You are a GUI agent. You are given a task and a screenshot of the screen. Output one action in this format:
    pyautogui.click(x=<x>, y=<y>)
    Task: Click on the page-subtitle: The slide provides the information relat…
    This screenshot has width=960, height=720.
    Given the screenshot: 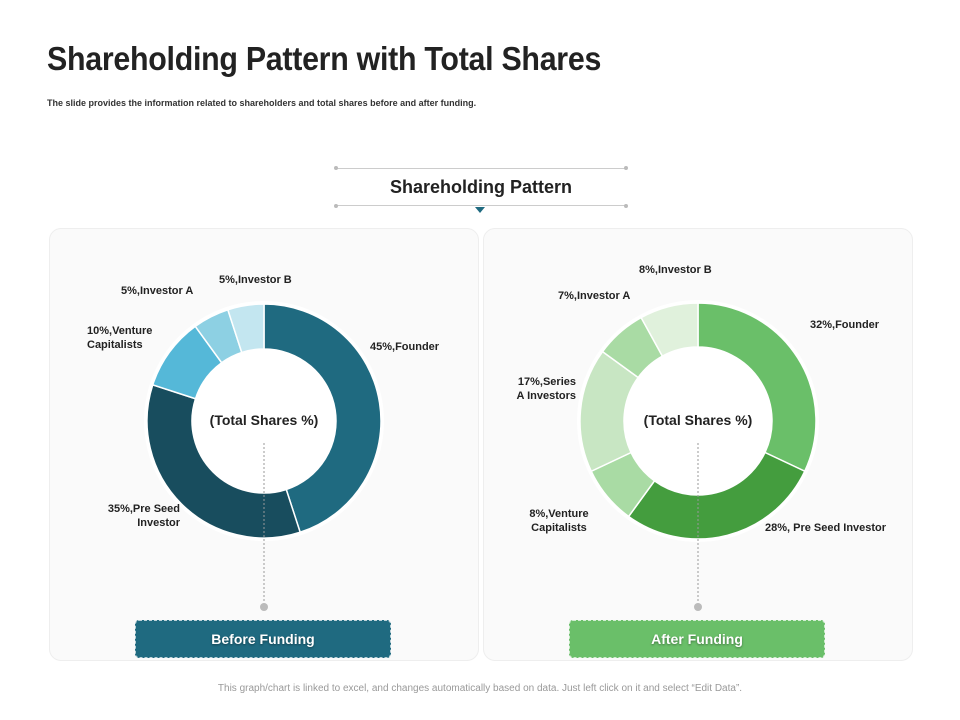 What is the action you would take?
    pyautogui.click(x=262, y=103)
    